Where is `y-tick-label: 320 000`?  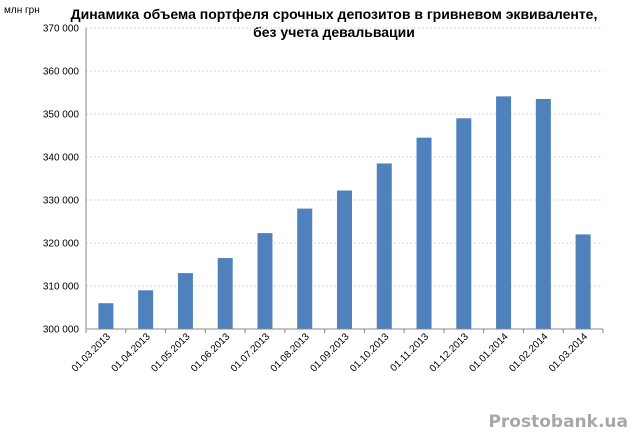 y-tick-label: 320 000 is located at coordinates (61, 244).